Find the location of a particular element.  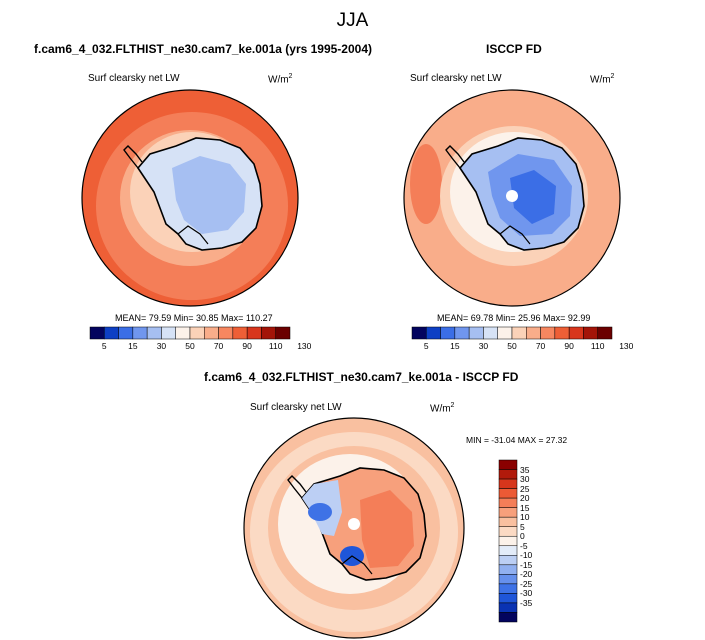

colorbar-tick-label: -10 is located at coordinates (526, 555).